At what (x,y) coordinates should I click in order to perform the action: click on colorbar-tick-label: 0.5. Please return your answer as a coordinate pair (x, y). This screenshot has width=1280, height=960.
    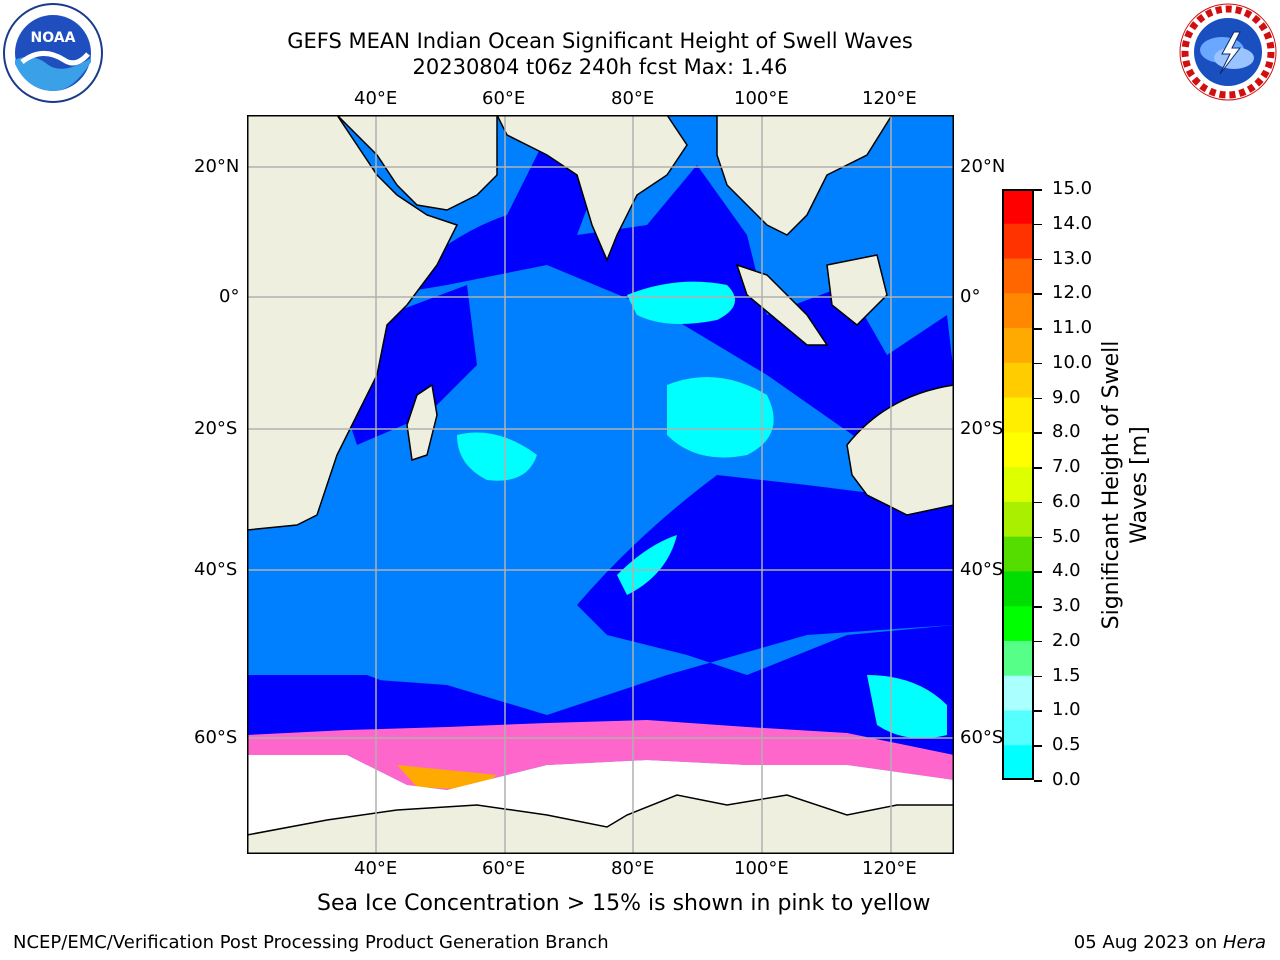
    Looking at the image, I should click on (1066, 745).